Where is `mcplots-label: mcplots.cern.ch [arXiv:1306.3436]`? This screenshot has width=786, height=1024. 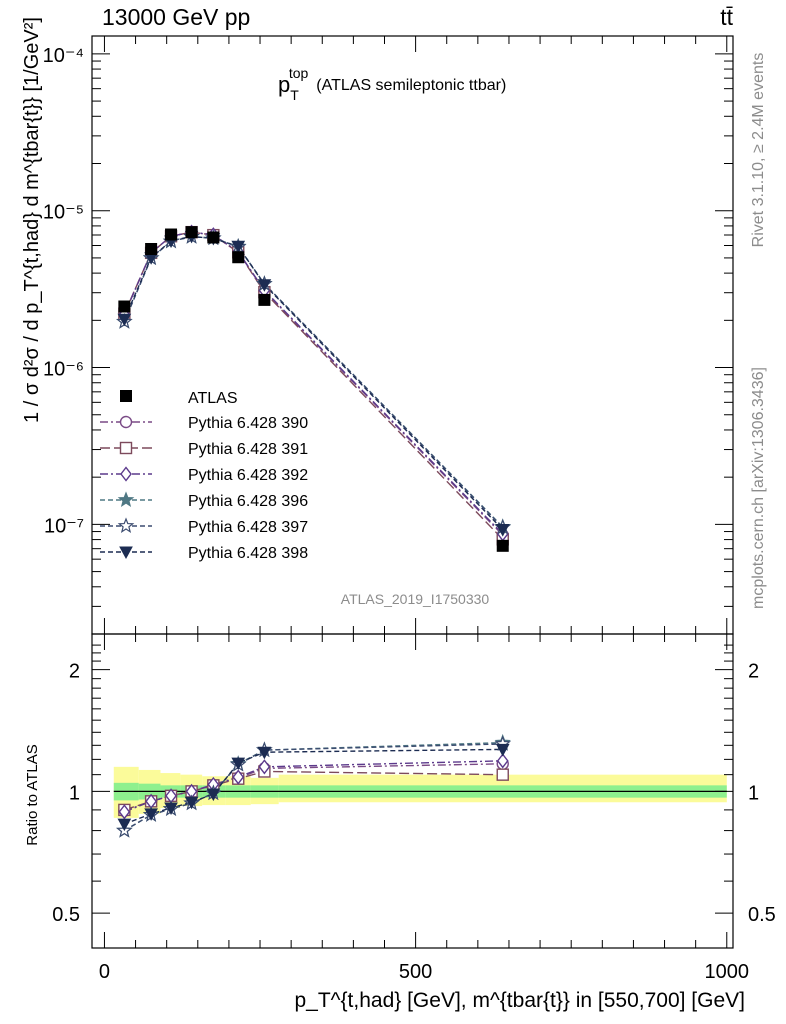
mcplots-label: mcplots.cern.ch [arXiv:1306.3436] is located at coordinates (758, 488).